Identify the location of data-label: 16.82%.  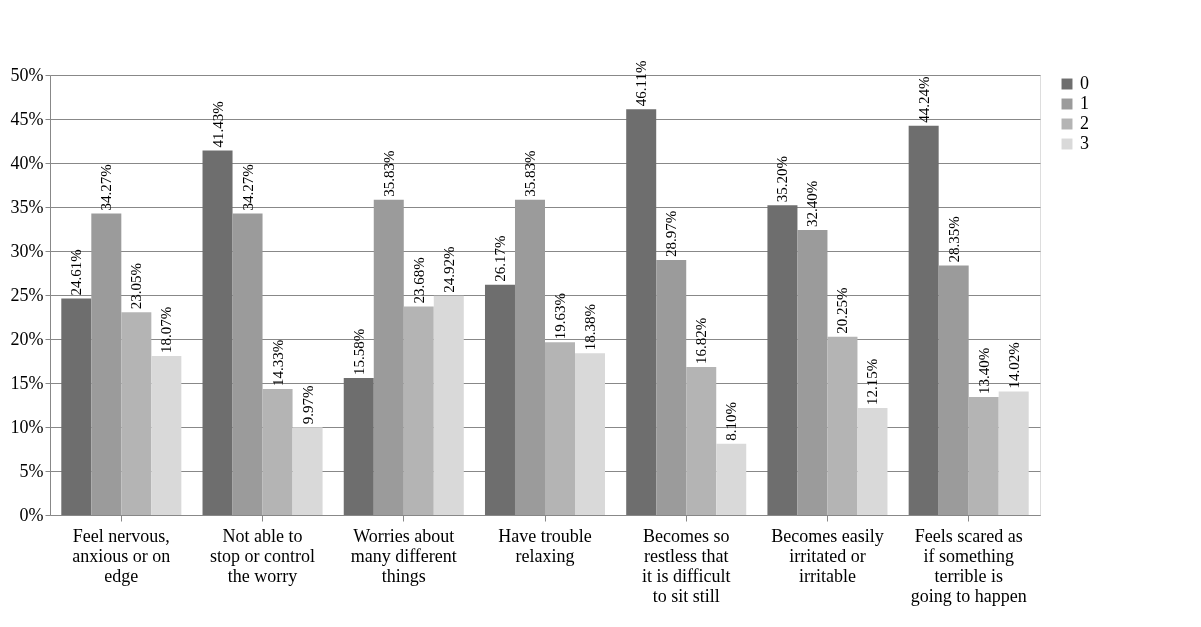
(701, 340).